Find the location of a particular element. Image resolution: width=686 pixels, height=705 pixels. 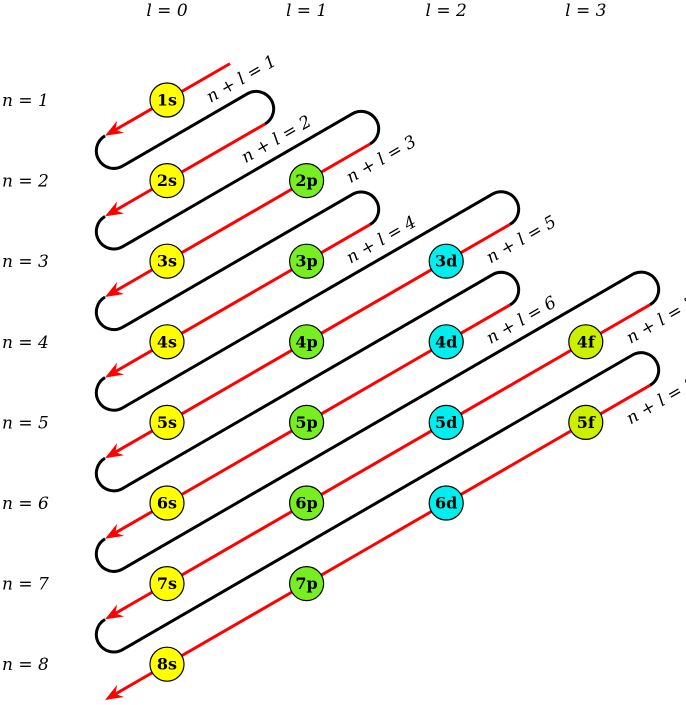

orbital-6d: 6d is located at coordinates (446, 503).